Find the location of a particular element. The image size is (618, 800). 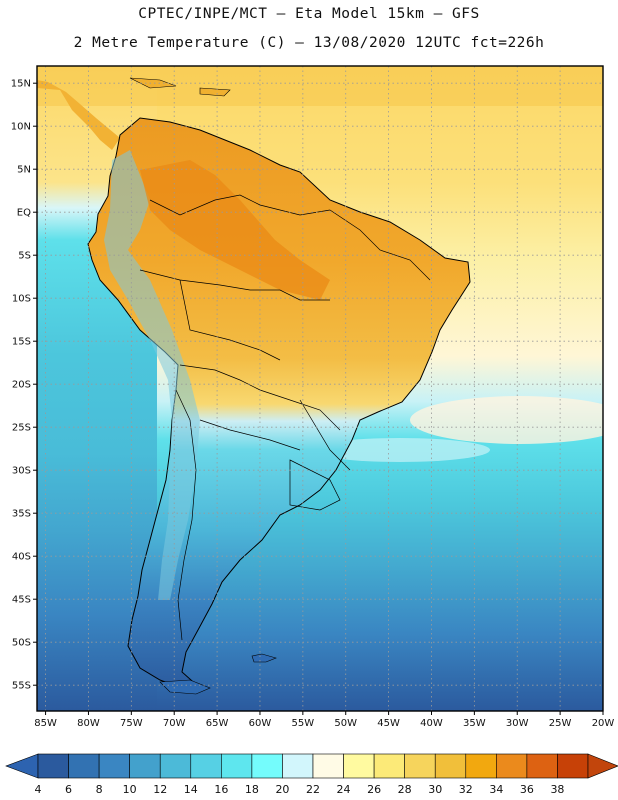

colorbar-label: 24 is located at coordinates (344, 789).